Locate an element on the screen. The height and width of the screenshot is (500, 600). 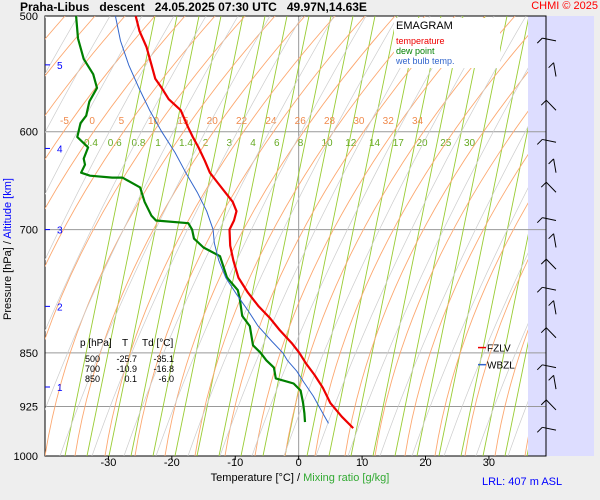
mixing-ratio-label: 1 is located at coordinates (158, 143).